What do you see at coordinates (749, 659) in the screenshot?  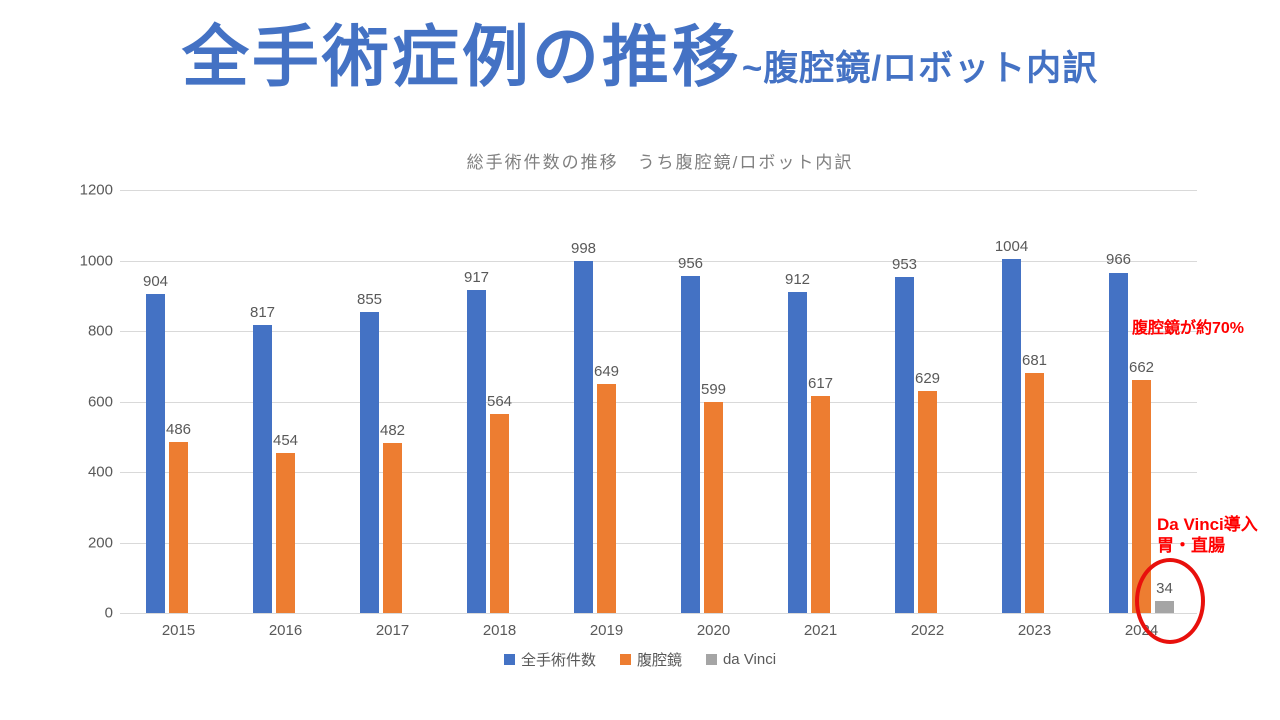 I see `legend-label-series2: da Vinci` at bounding box center [749, 659].